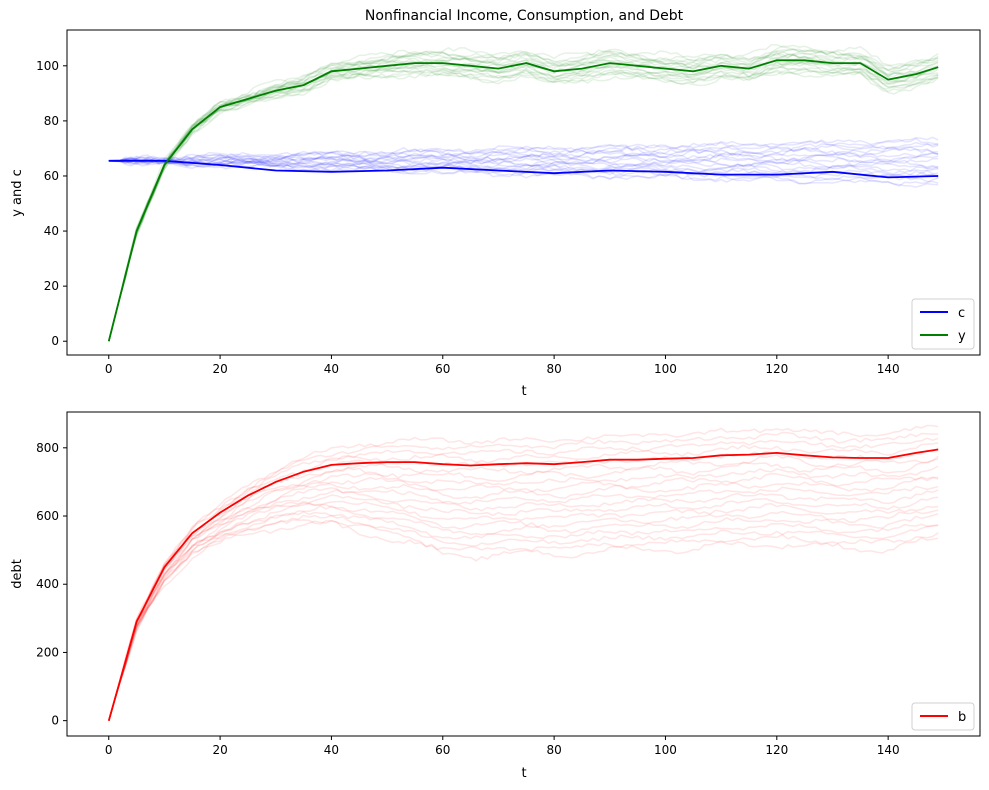  Describe the element at coordinates (51, 286) in the screenshot. I see `y-tick-label: 20` at that location.